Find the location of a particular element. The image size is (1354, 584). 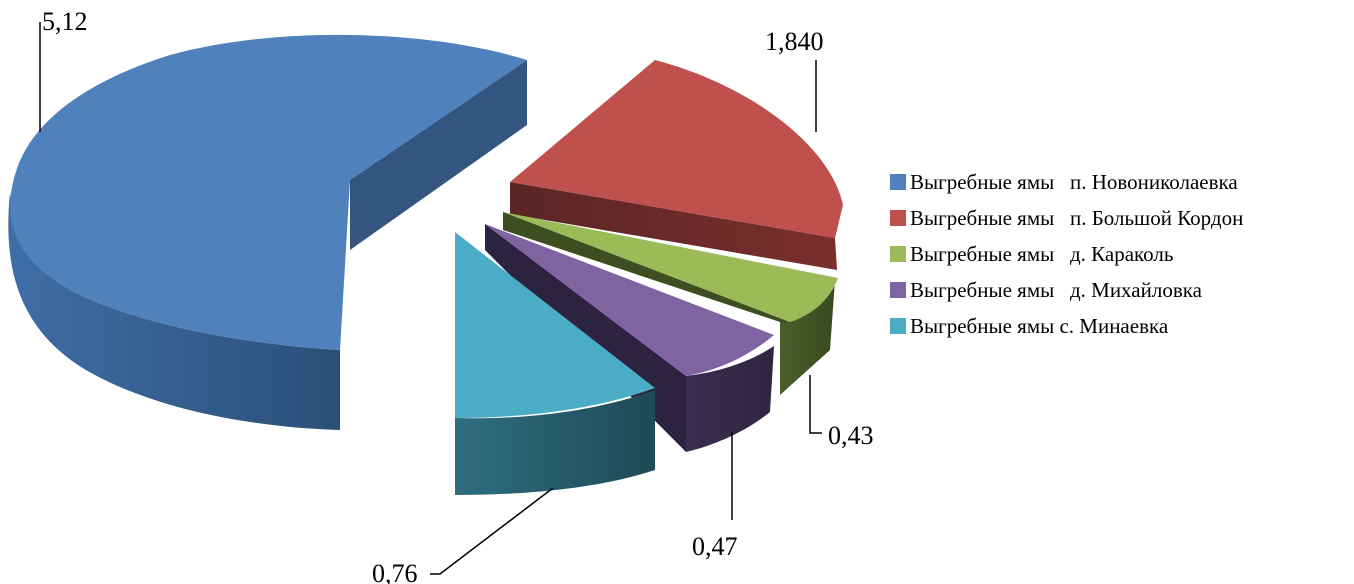

legend-item-novonikolaevka: Выгребные ямы п. Новониколаевка is located at coordinates (1066, 182).